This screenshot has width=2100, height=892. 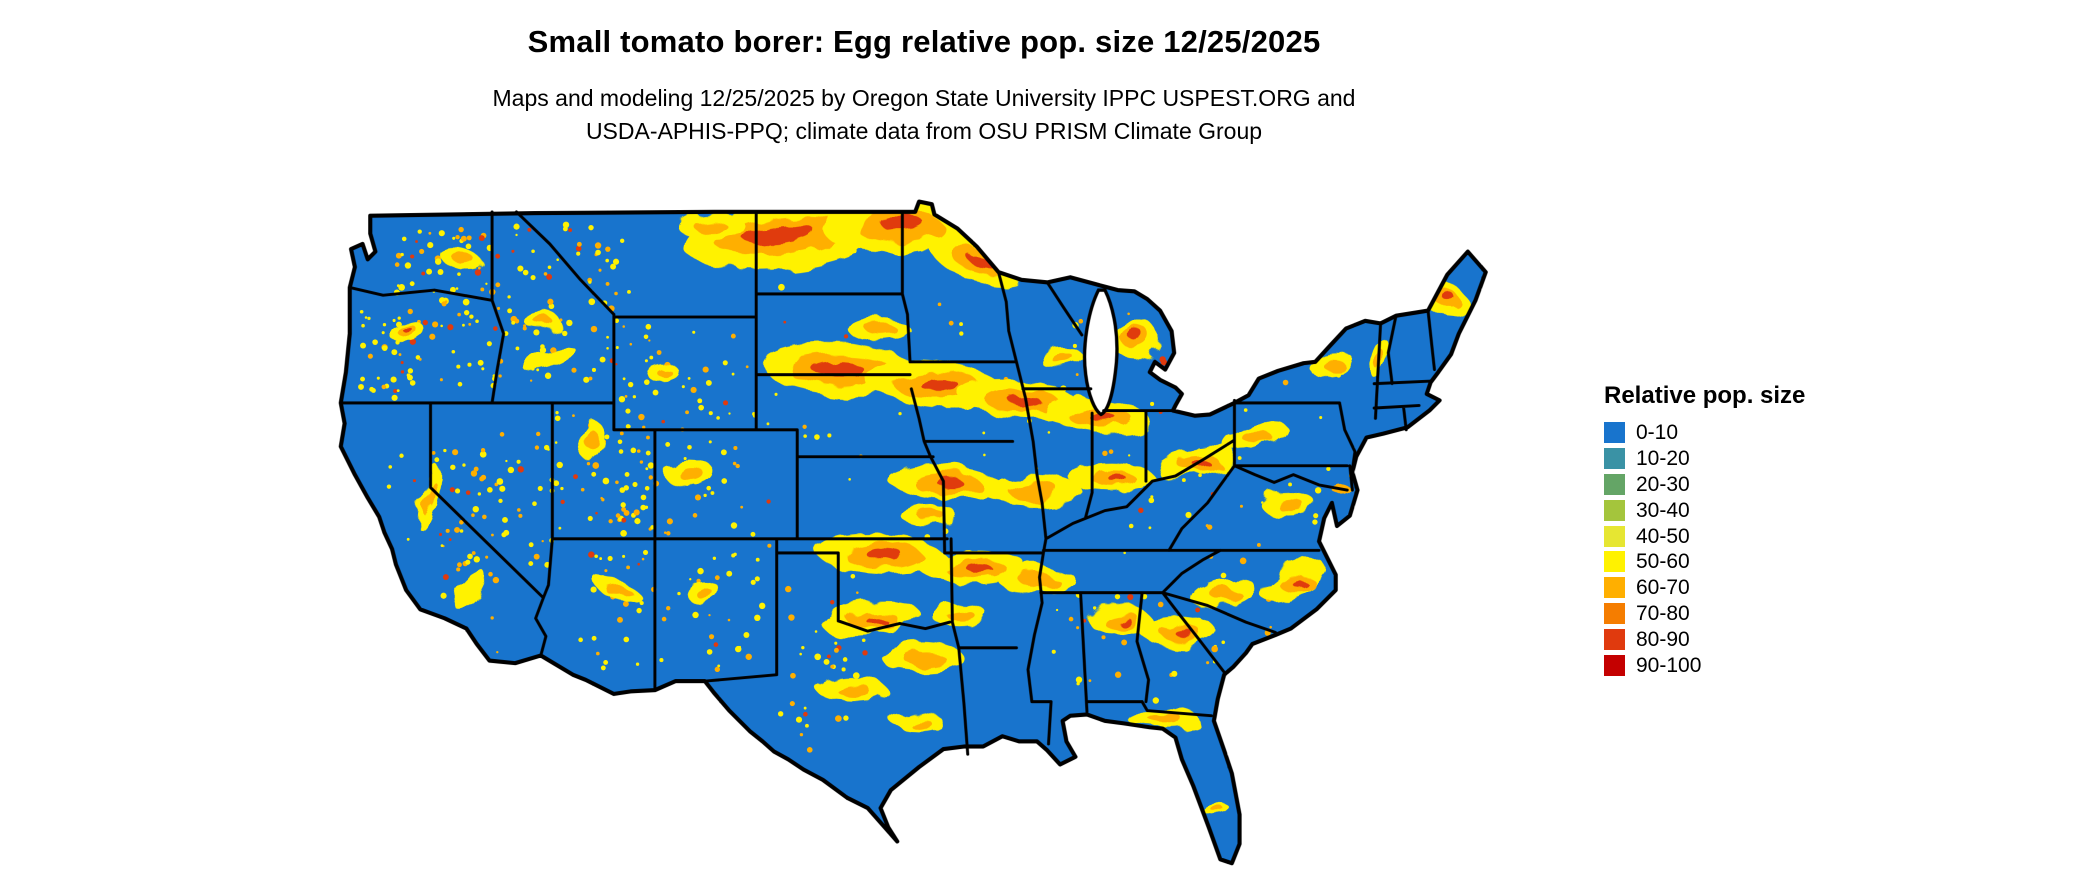 What do you see at coordinates (1669, 665) in the screenshot?
I see `legend-label: 90-100` at bounding box center [1669, 665].